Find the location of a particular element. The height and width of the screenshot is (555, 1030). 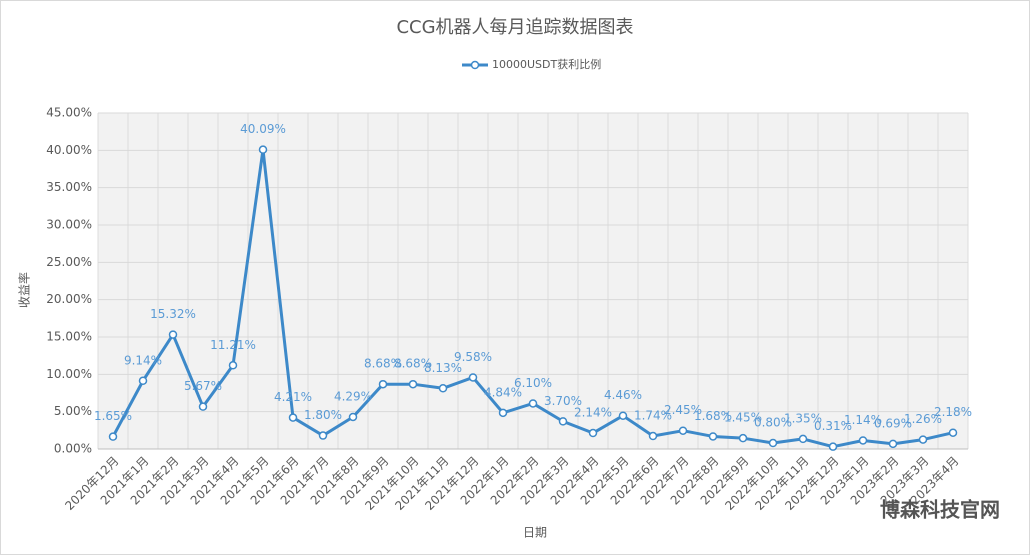

data-label: 15.32% is located at coordinates (173, 314).